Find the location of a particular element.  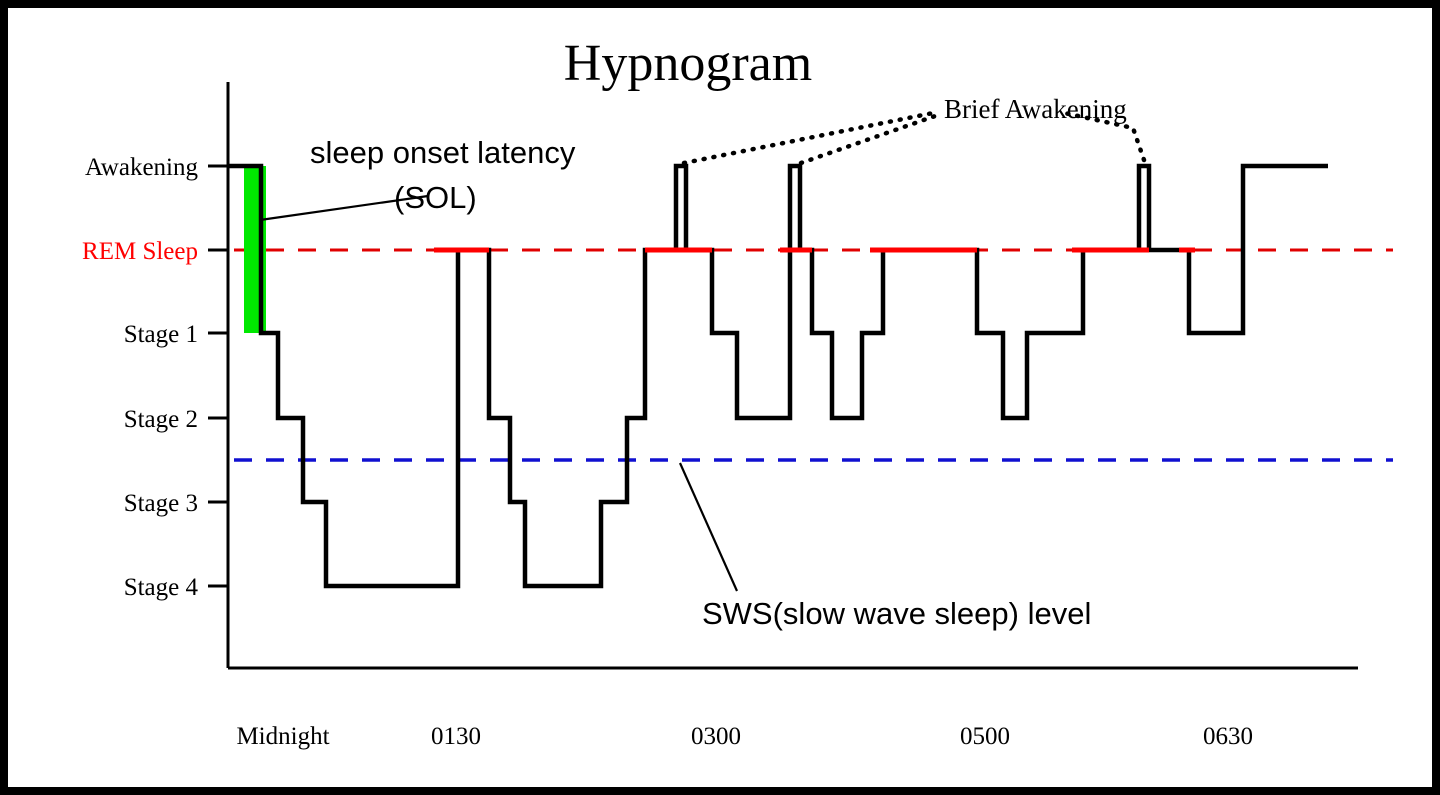

x-axis-label-4: 0630 is located at coordinates (1228, 736).